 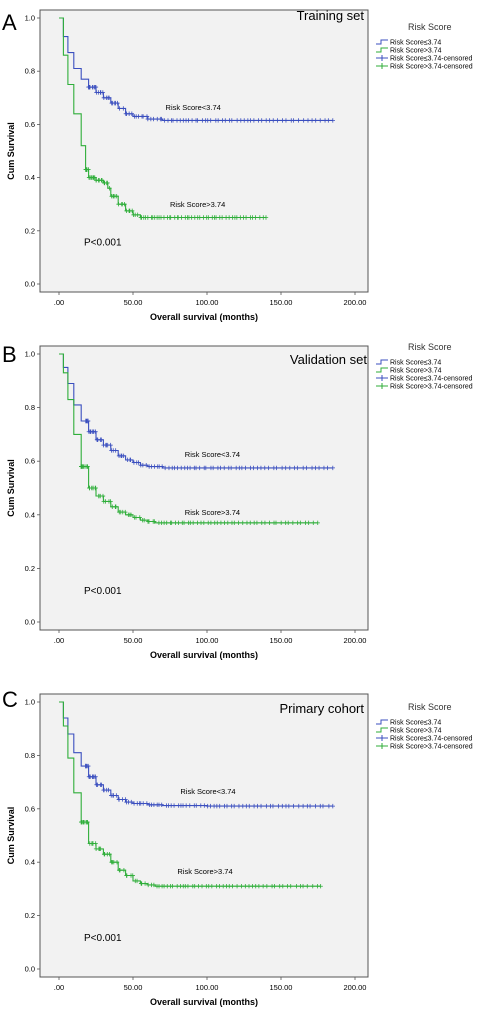 What do you see at coordinates (207, 987) in the screenshot?
I see `x-tick-label: 100.00` at bounding box center [207, 987].